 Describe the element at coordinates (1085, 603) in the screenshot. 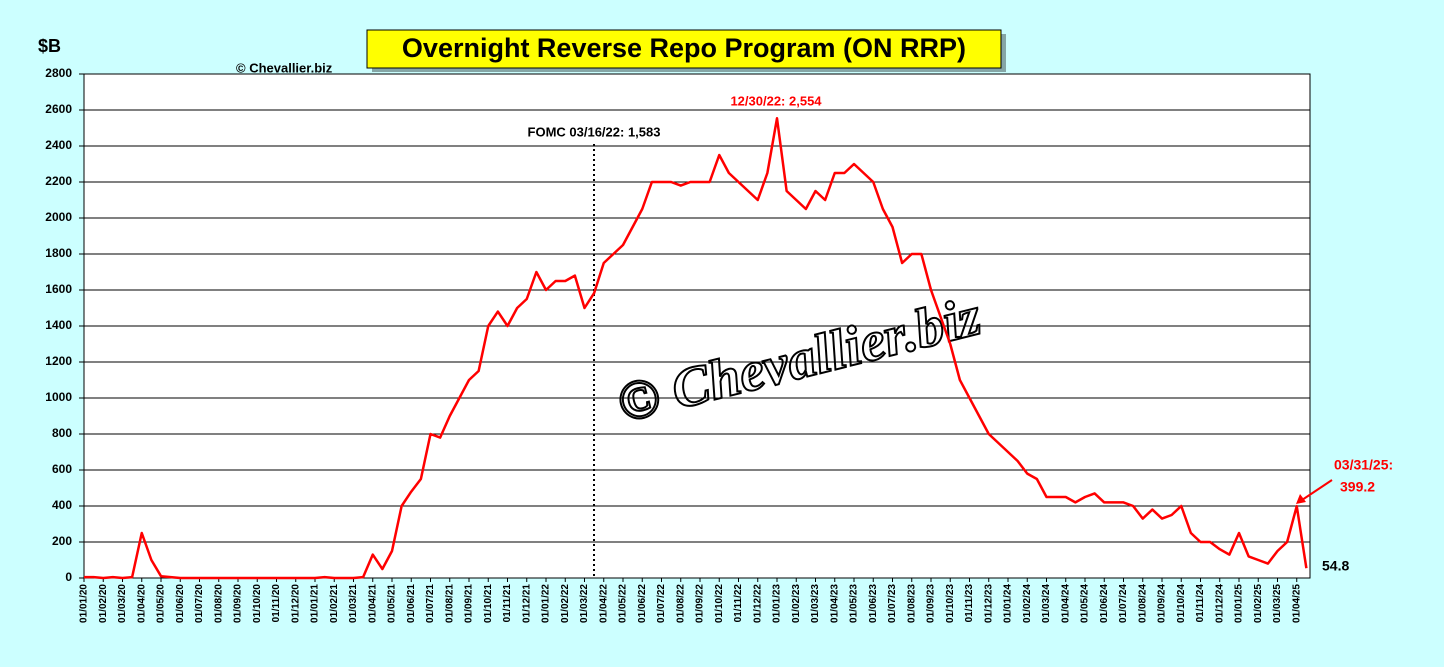

I see `x-tick-label: 01/05/24` at that location.